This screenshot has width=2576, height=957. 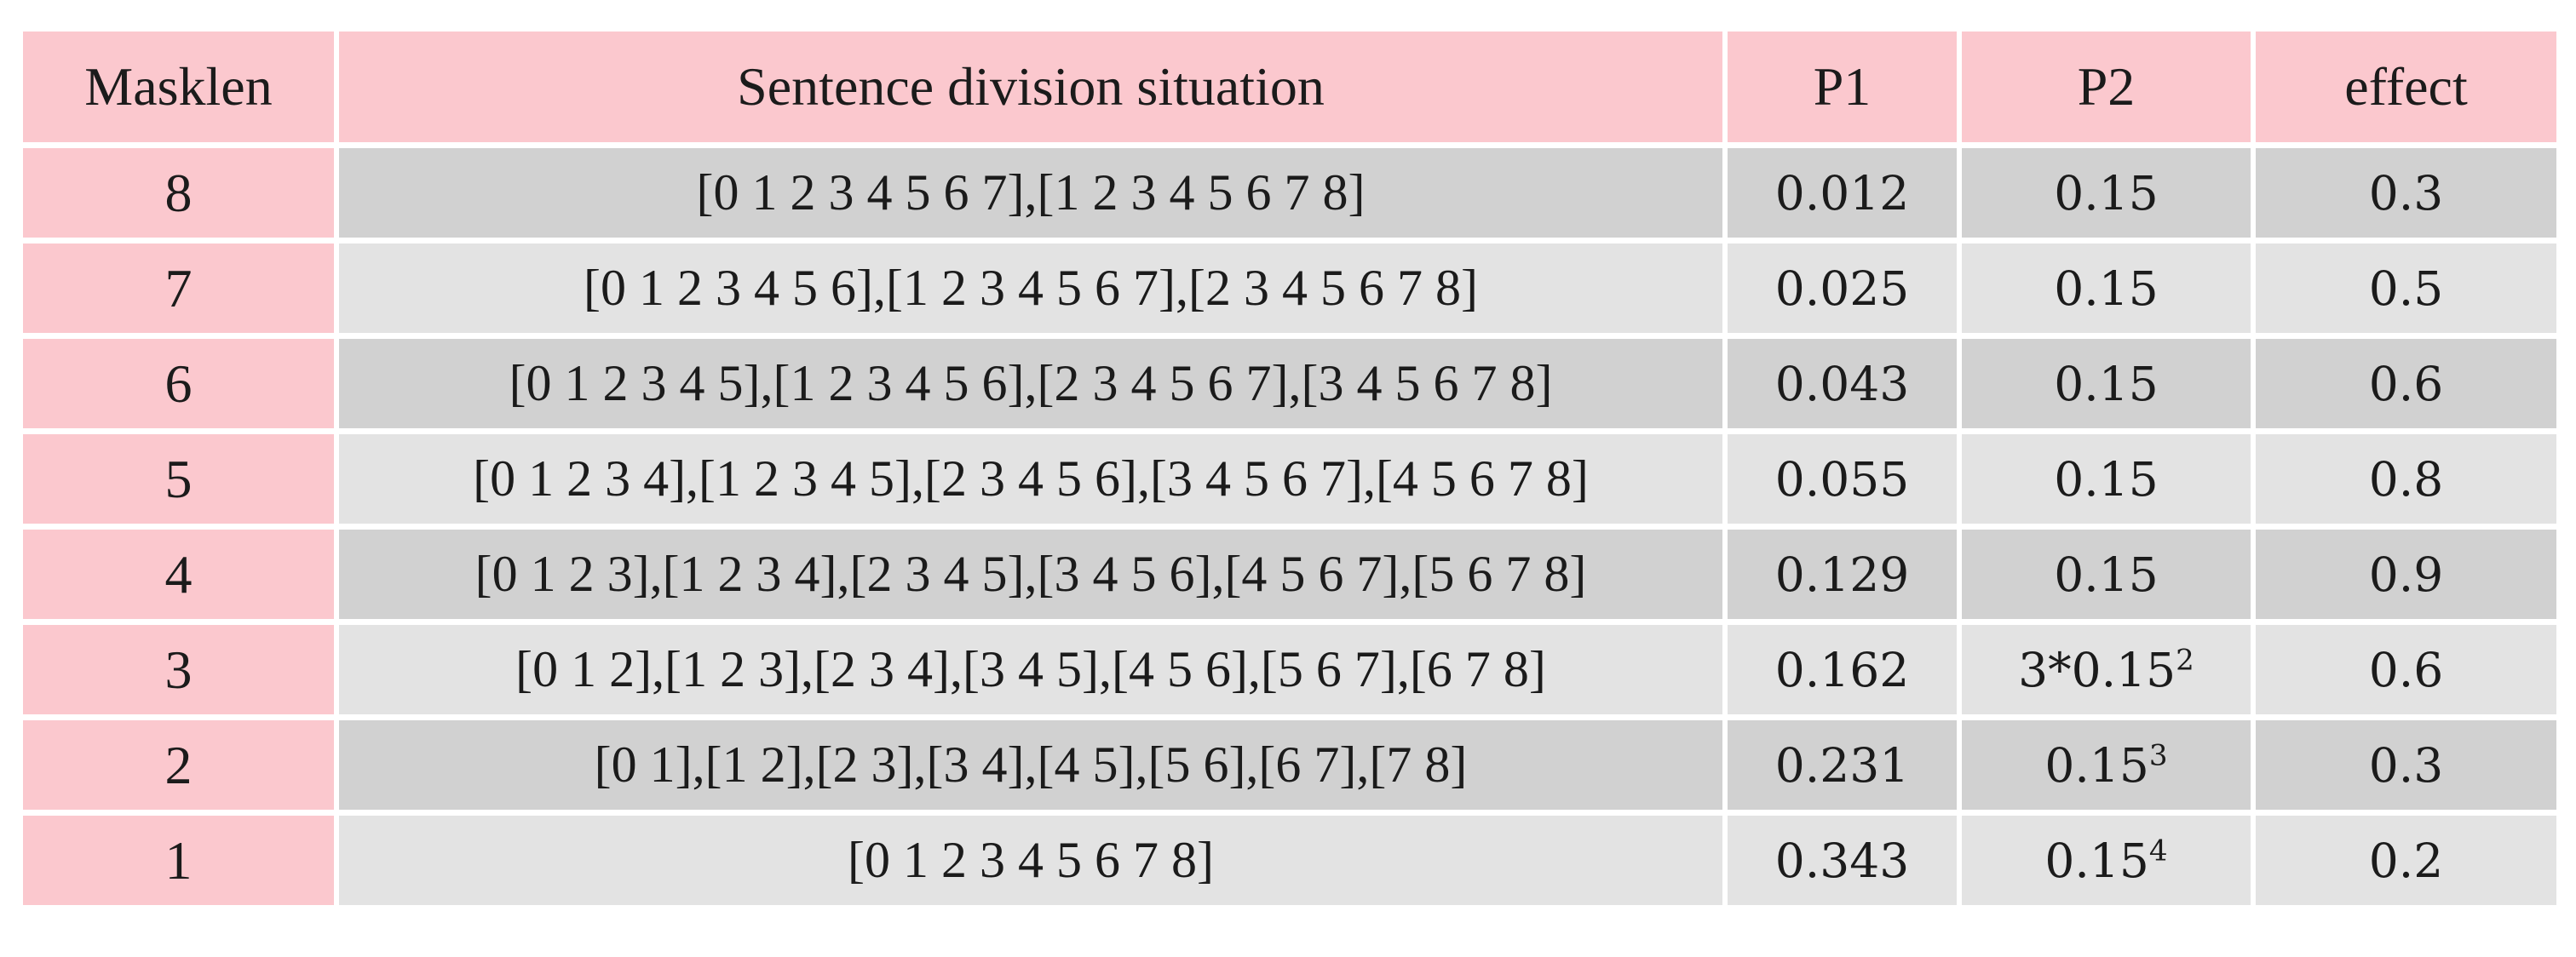 I want to click on p1-cell: 0.025, so click(x=1843, y=288).